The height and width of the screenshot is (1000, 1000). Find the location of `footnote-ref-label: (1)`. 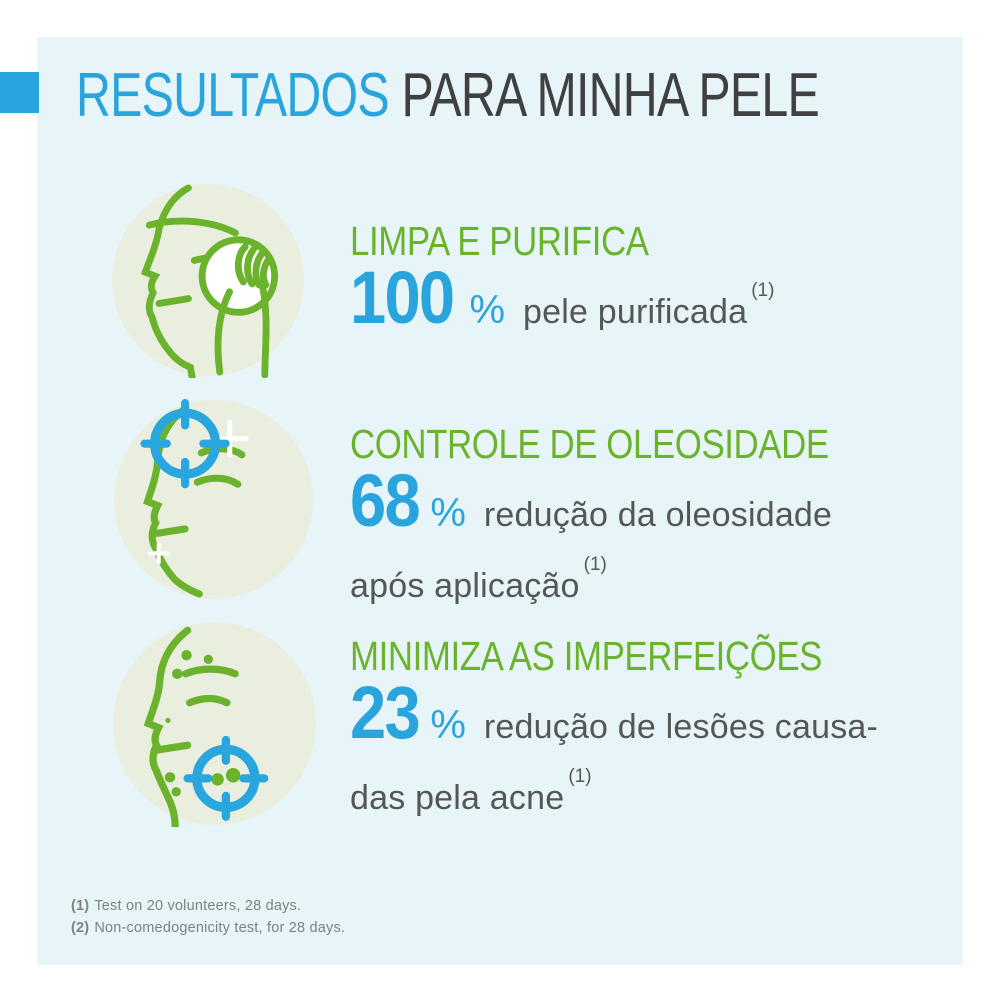

footnote-ref-label: (1) is located at coordinates (80, 906).